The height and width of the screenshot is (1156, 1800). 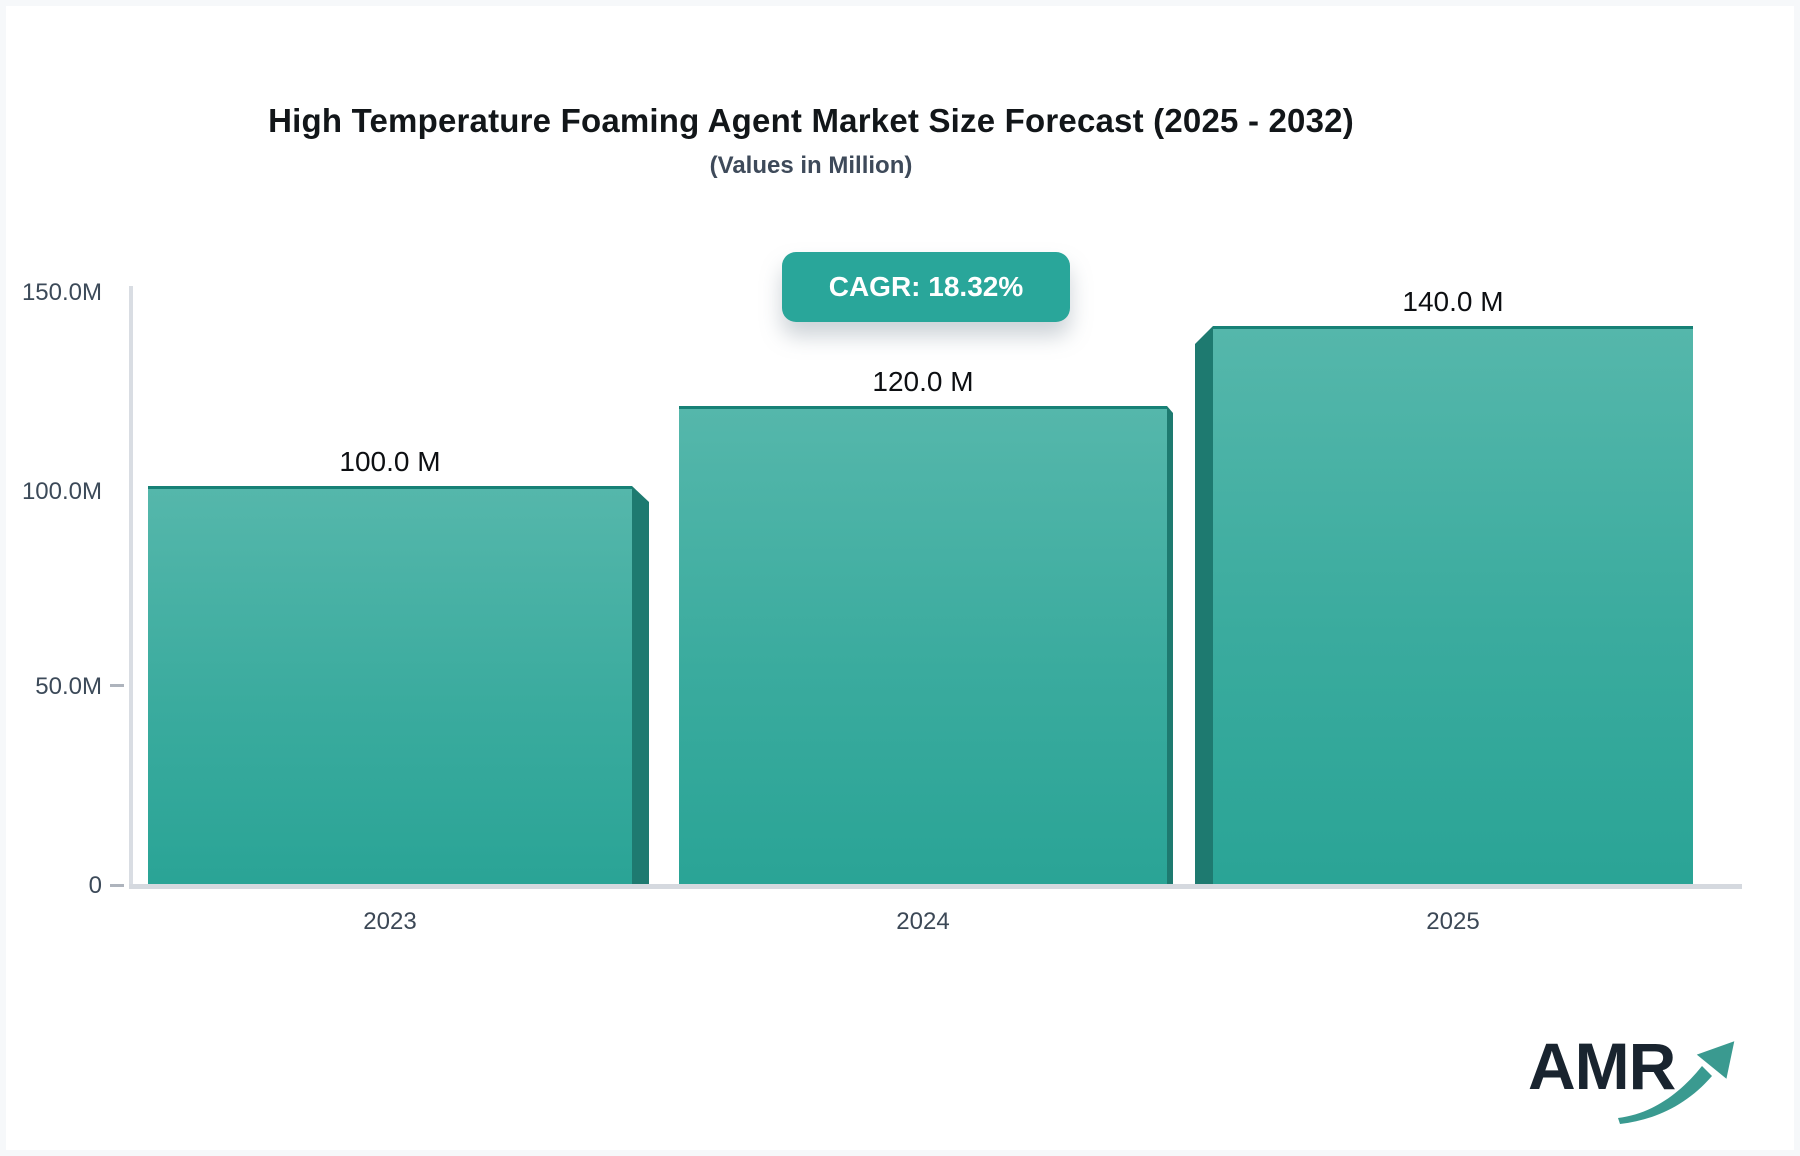 I want to click on bar-2023-side-shadow, so click(x=640, y=685).